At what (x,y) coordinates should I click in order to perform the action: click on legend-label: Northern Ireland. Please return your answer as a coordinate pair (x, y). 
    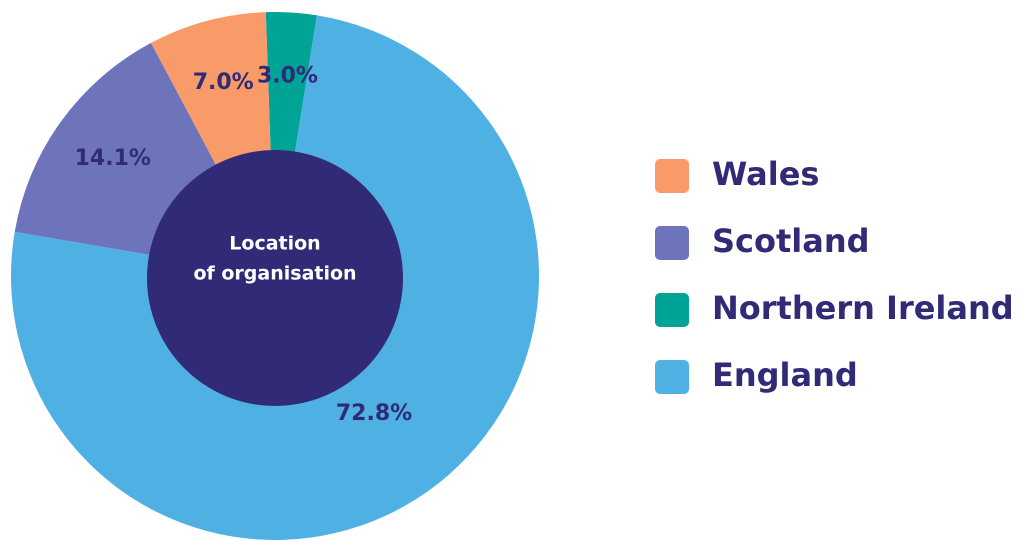
    Looking at the image, I should click on (863, 308).